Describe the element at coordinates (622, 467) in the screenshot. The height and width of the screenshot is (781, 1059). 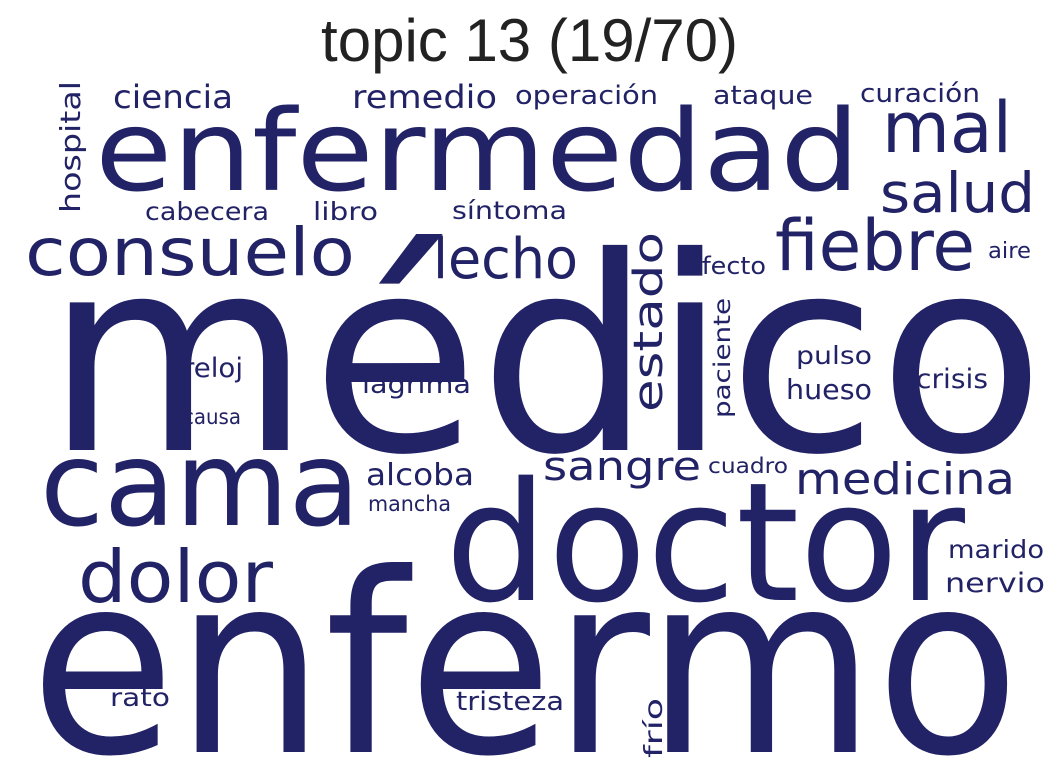
I see `word-sangre: sangre` at that location.